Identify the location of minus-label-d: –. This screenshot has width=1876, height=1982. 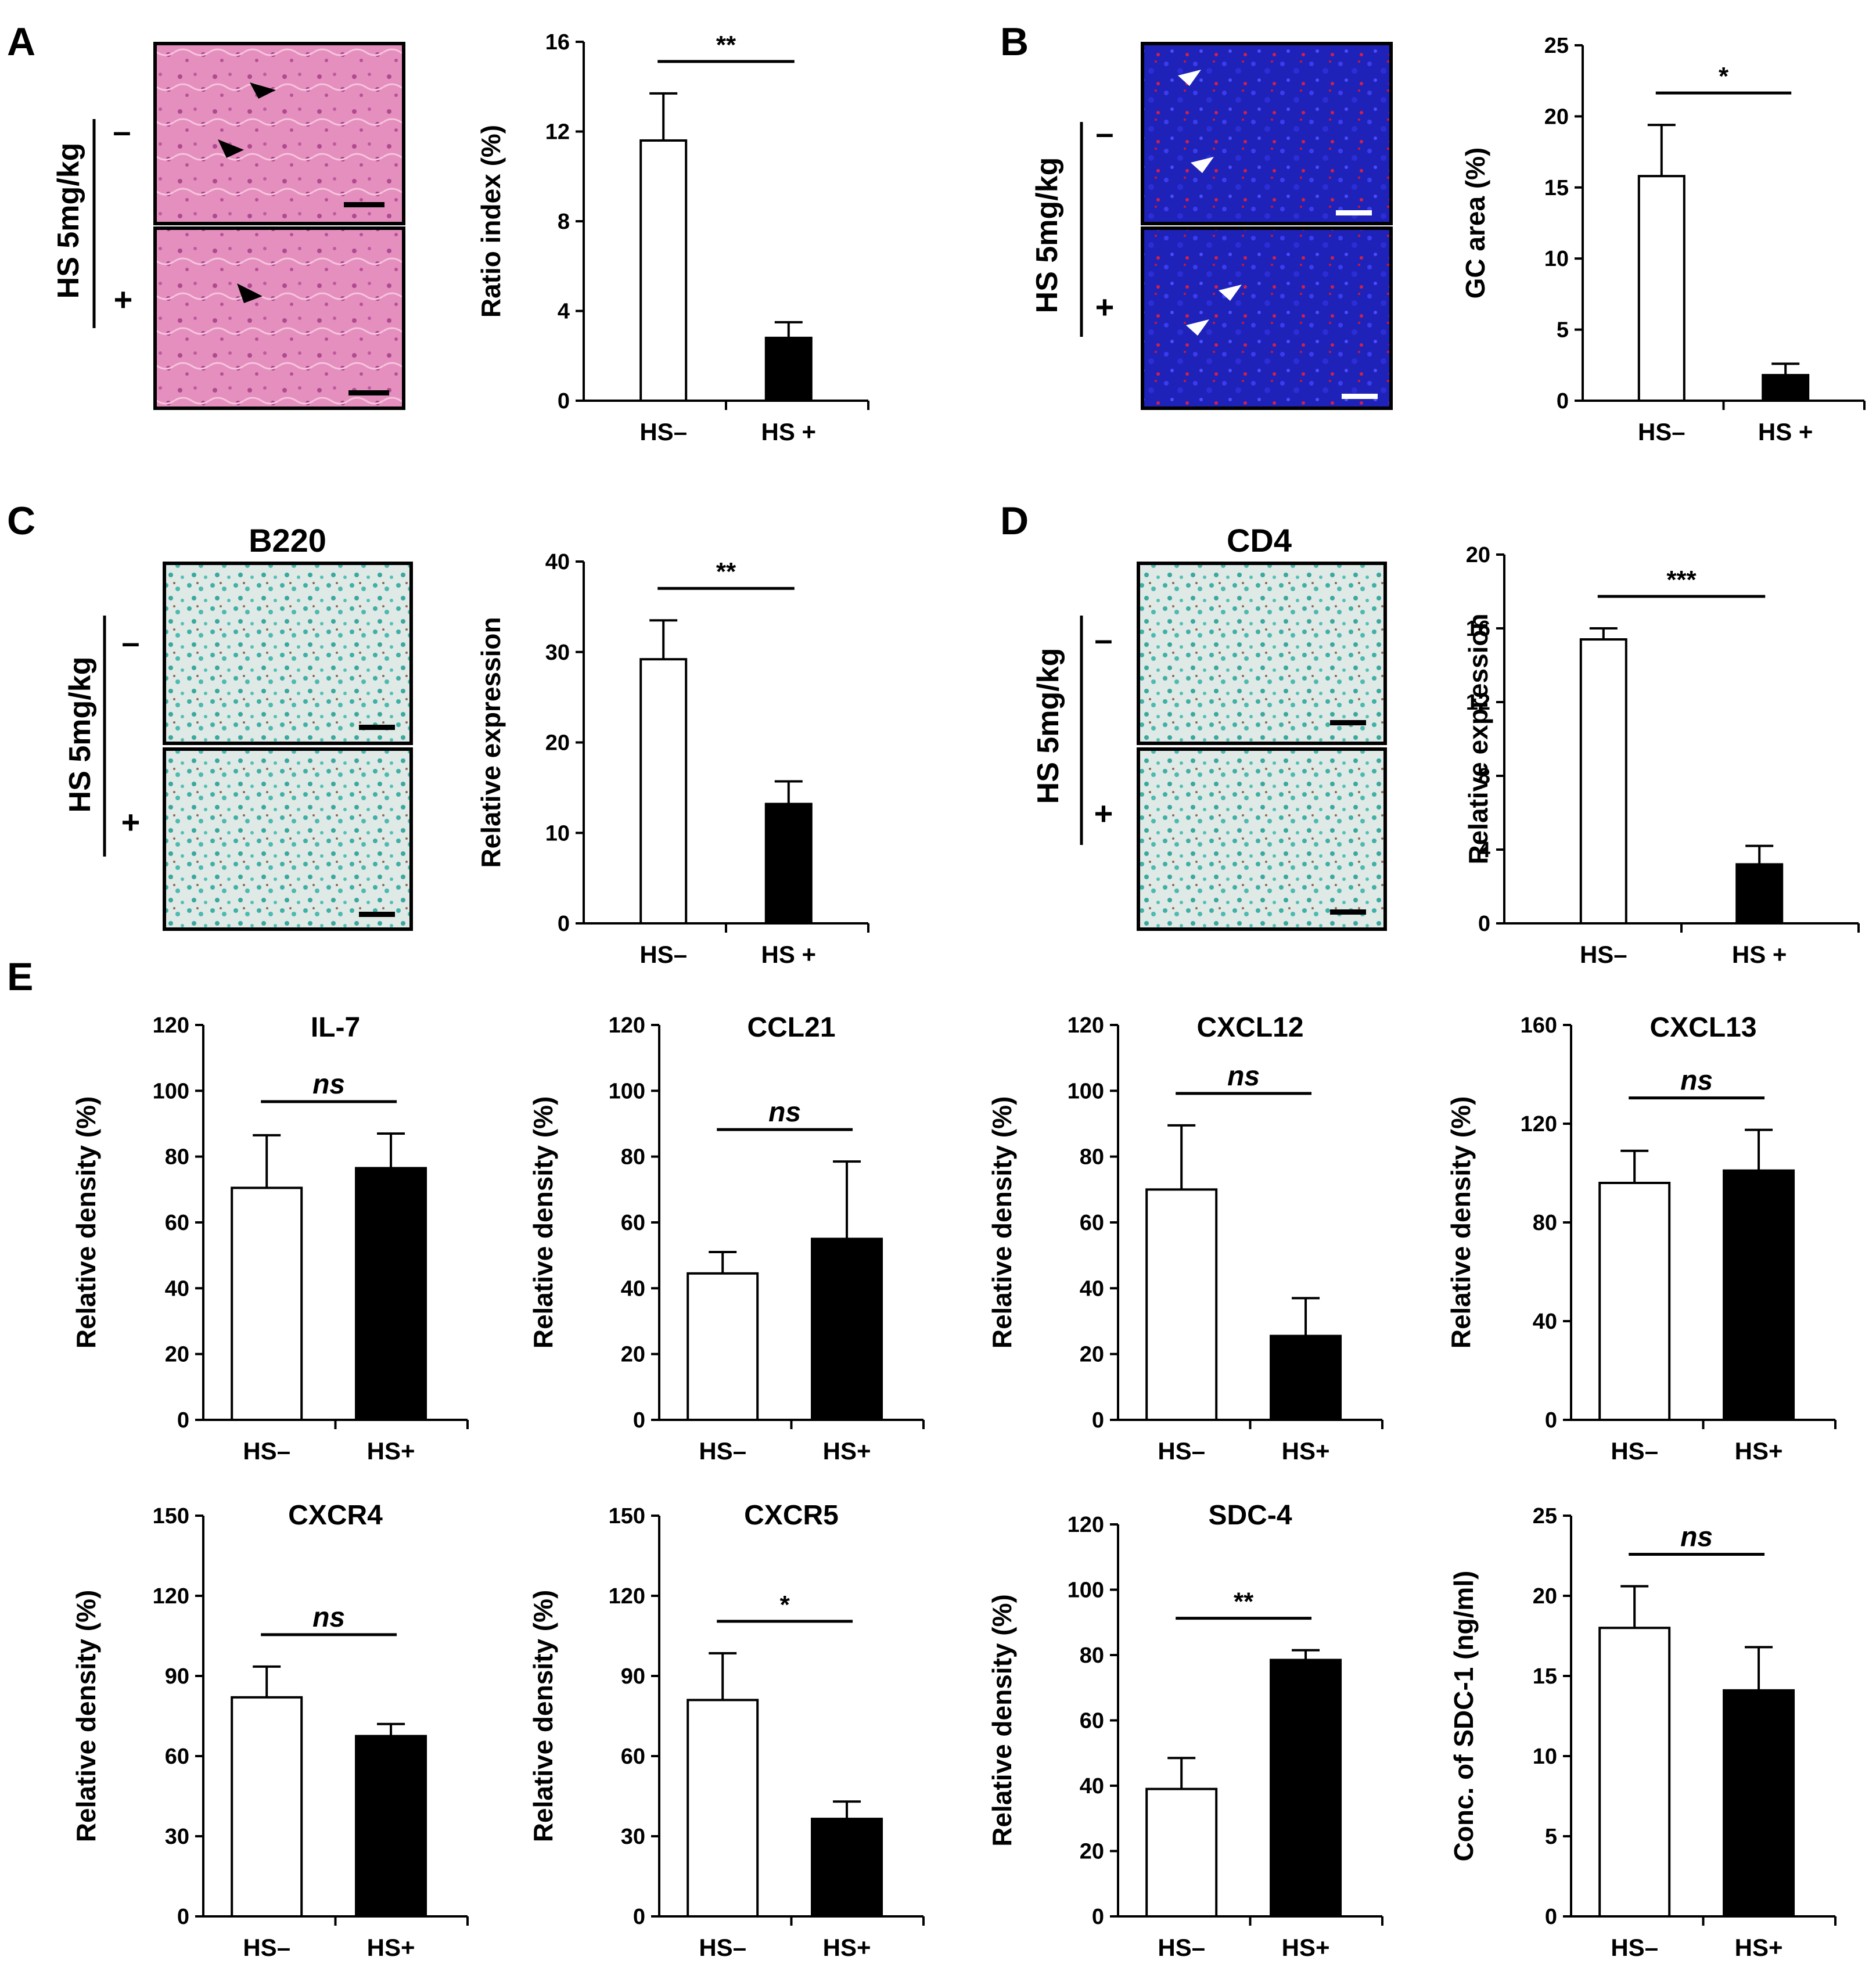
(1103, 639).